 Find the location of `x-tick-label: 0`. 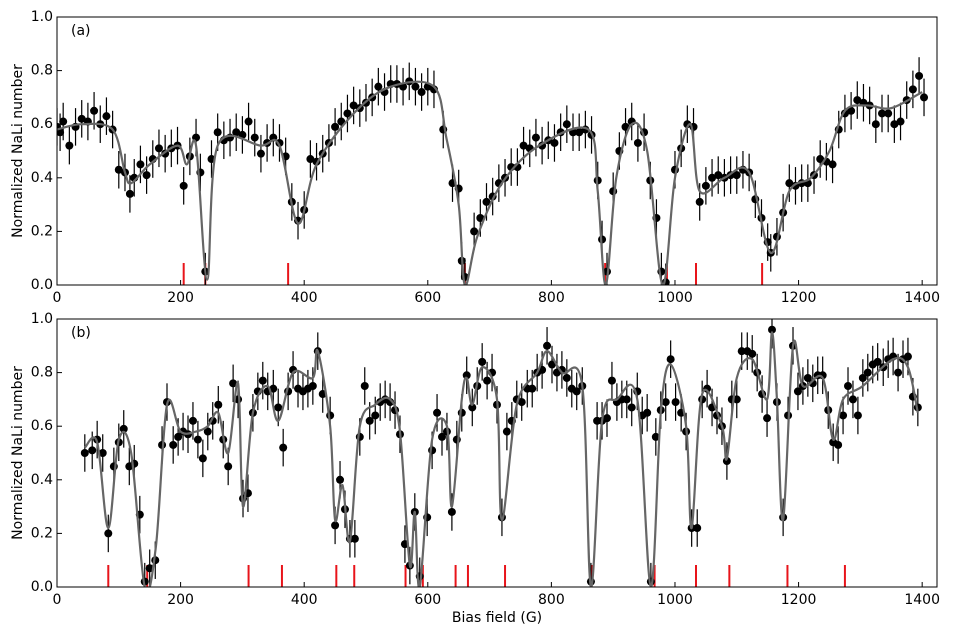

x-tick-label: 0 is located at coordinates (57, 600).